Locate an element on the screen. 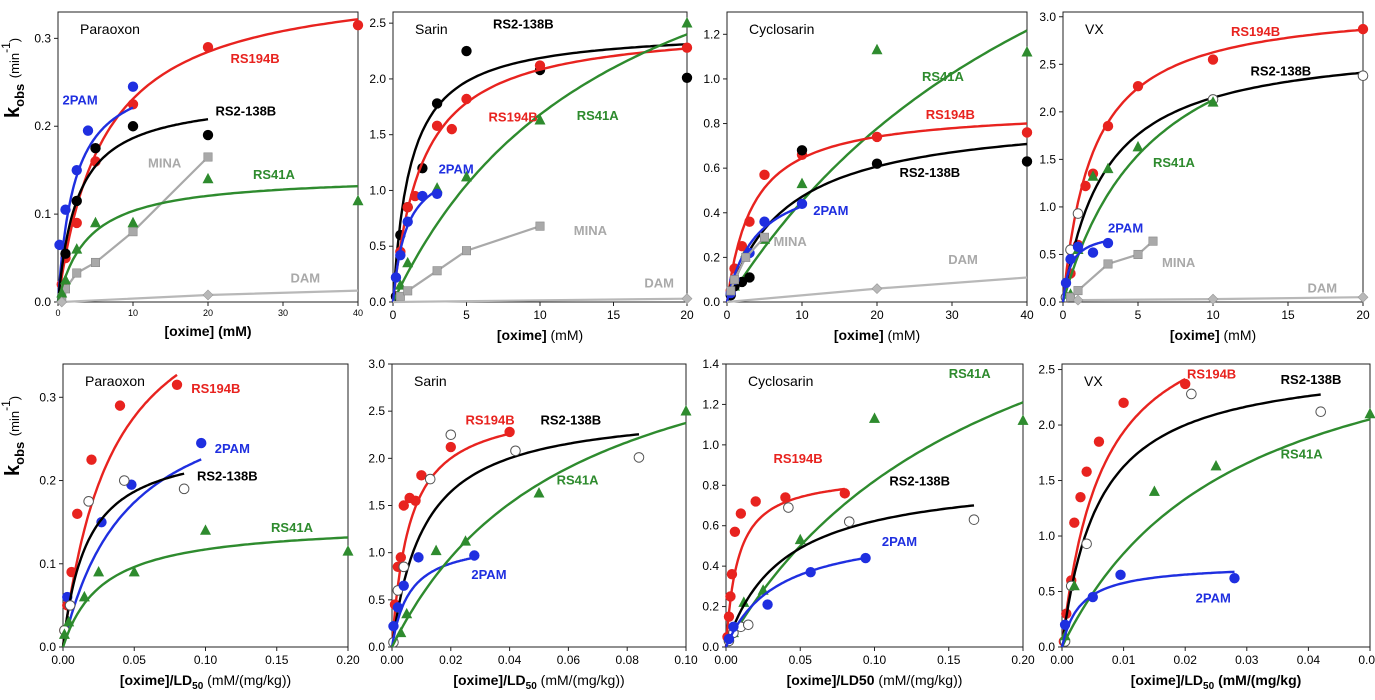  y-title-base: k is located at coordinates (13, 112).